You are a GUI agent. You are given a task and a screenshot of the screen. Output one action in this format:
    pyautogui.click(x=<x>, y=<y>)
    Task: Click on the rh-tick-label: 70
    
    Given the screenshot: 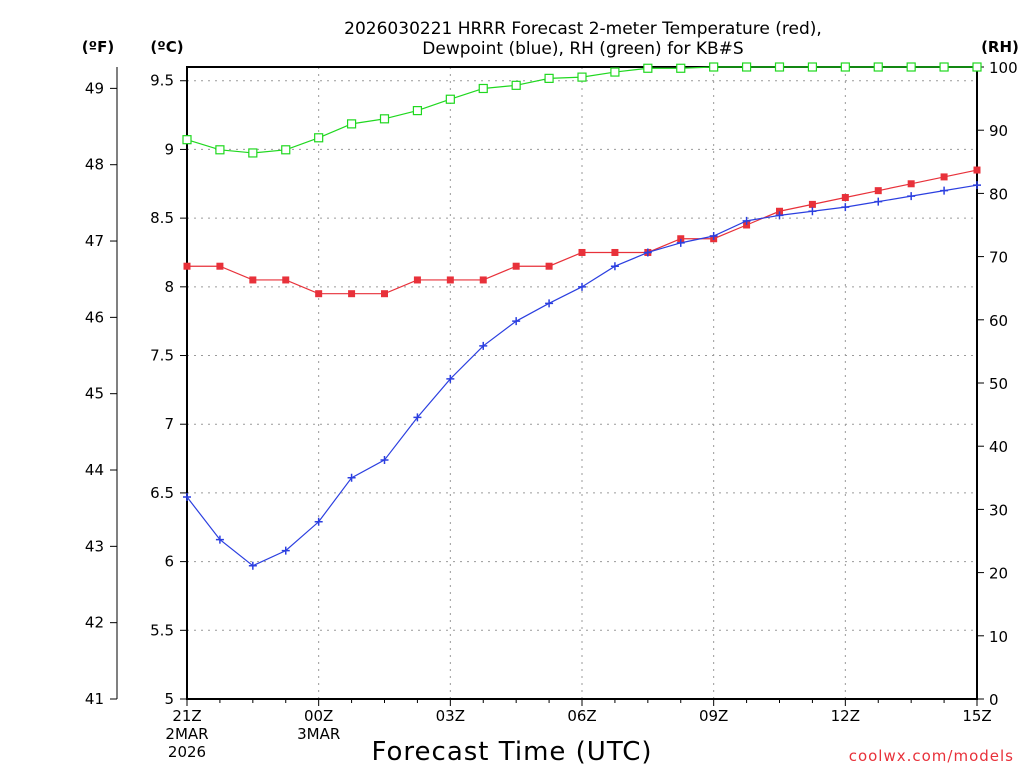 What is the action you would take?
    pyautogui.click(x=998, y=258)
    